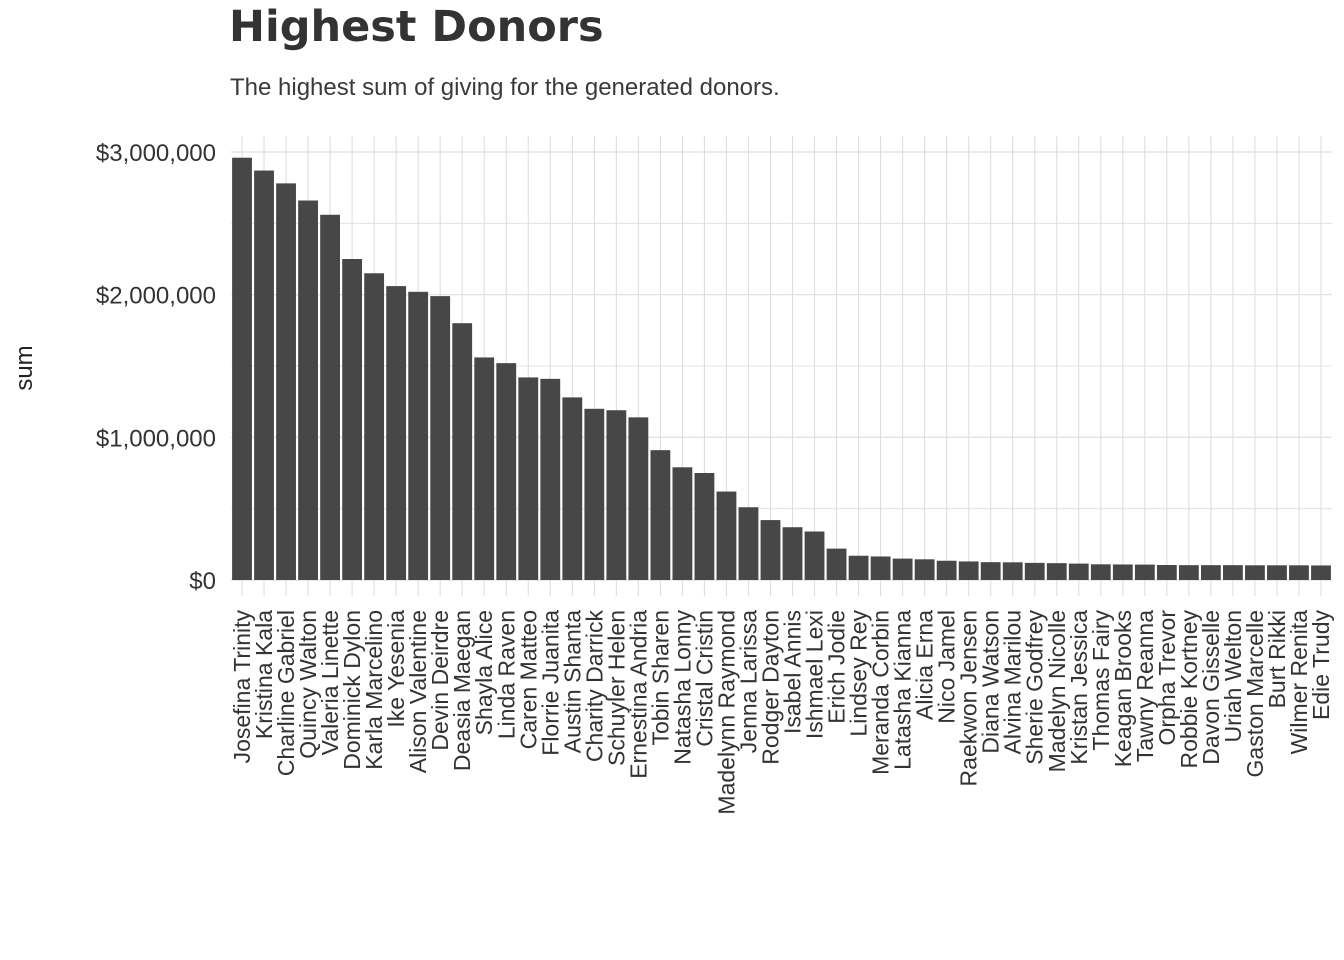  What do you see at coordinates (528, 679) in the screenshot?
I see `x-tick-label: Caren Matteo` at bounding box center [528, 679].